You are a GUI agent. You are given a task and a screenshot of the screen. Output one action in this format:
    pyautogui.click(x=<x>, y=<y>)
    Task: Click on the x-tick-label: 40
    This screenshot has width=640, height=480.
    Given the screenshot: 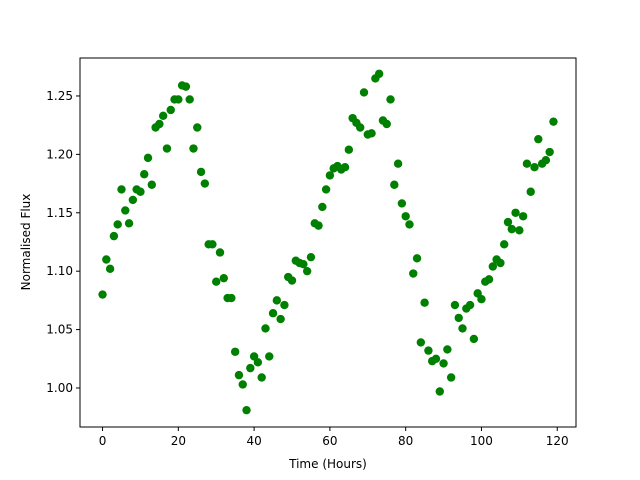 What is the action you would take?
    pyautogui.click(x=253, y=441)
    